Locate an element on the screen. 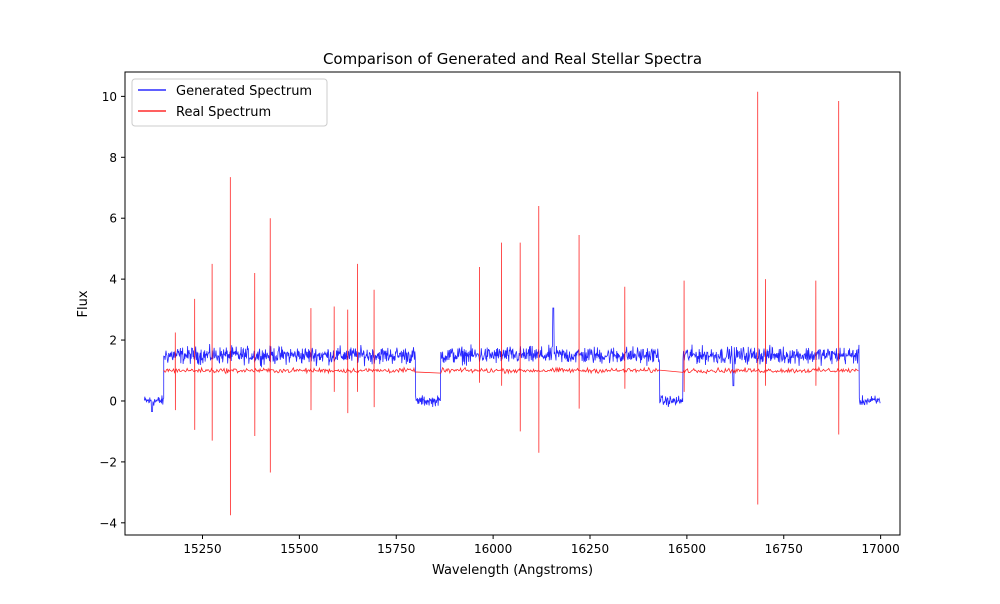 This screenshot has width=1000, height=604. x-tick-label: 17000 is located at coordinates (881, 549).